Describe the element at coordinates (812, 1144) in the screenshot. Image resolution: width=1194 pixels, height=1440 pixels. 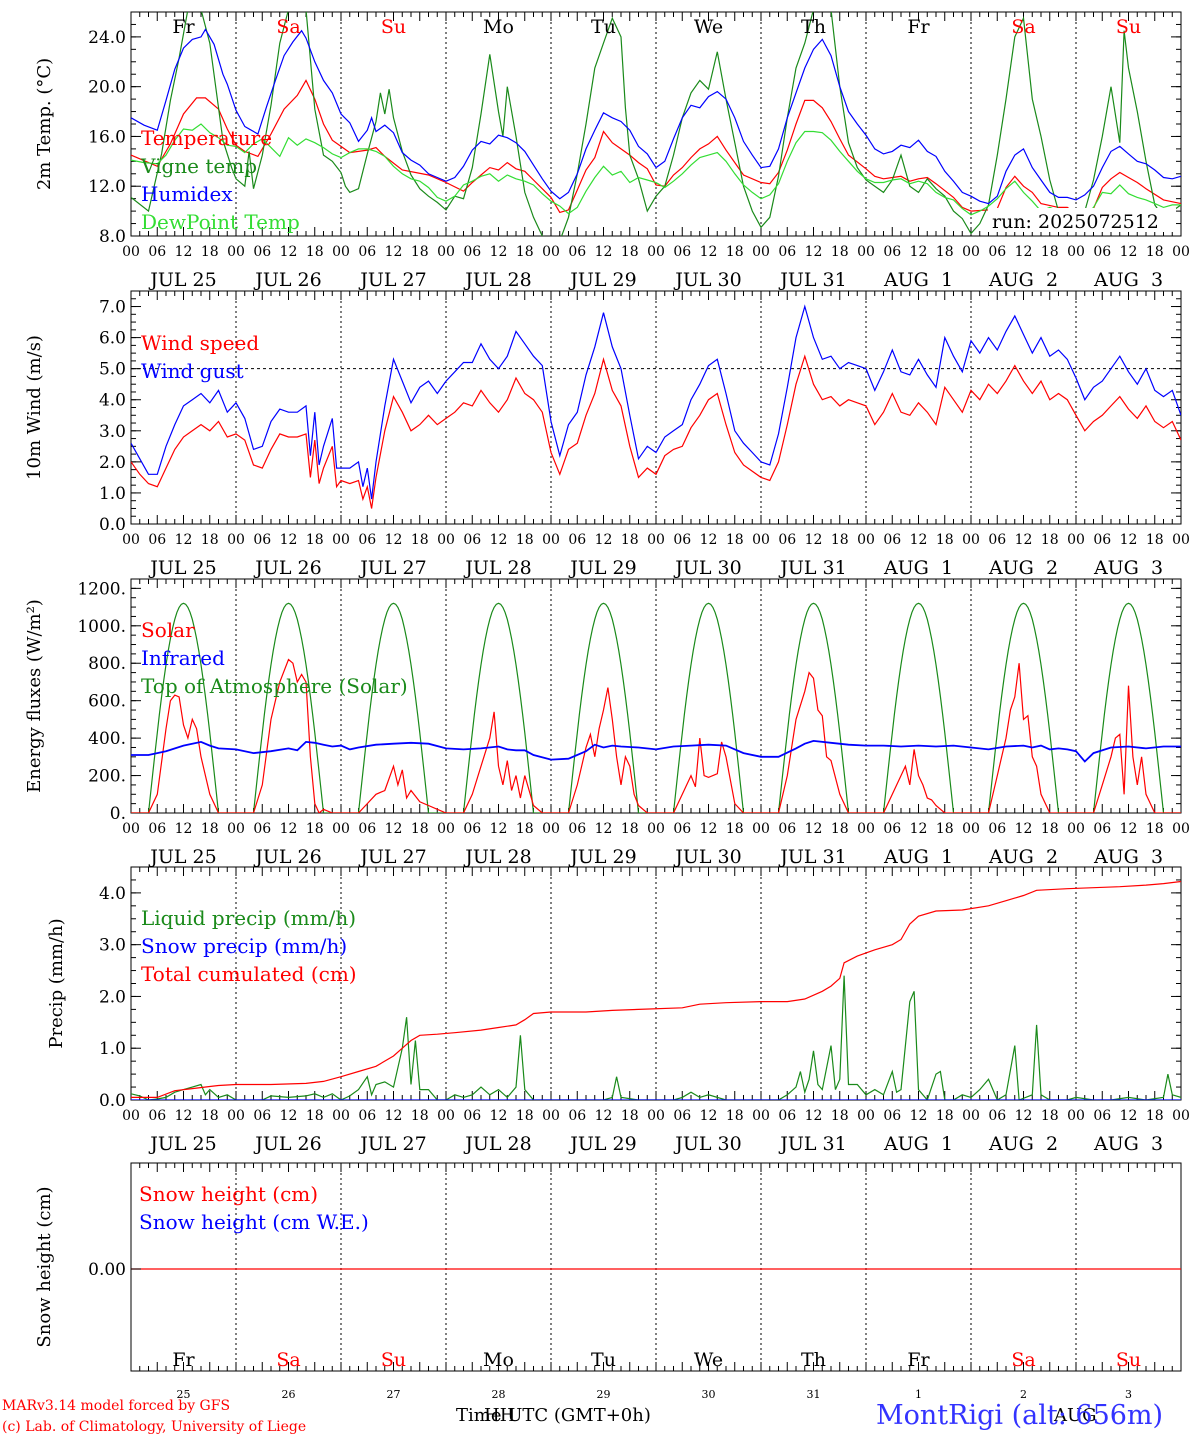
I see `date-label: JUL 31` at that location.